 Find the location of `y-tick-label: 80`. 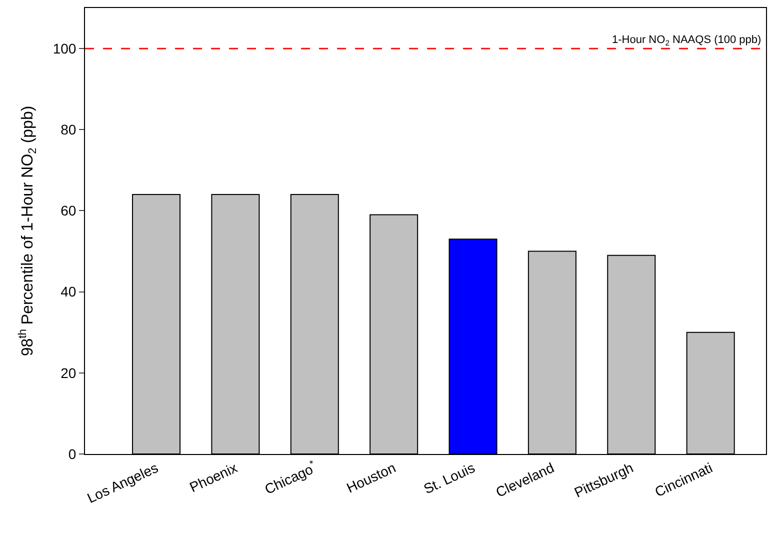

y-tick-label: 80 is located at coordinates (68, 130).